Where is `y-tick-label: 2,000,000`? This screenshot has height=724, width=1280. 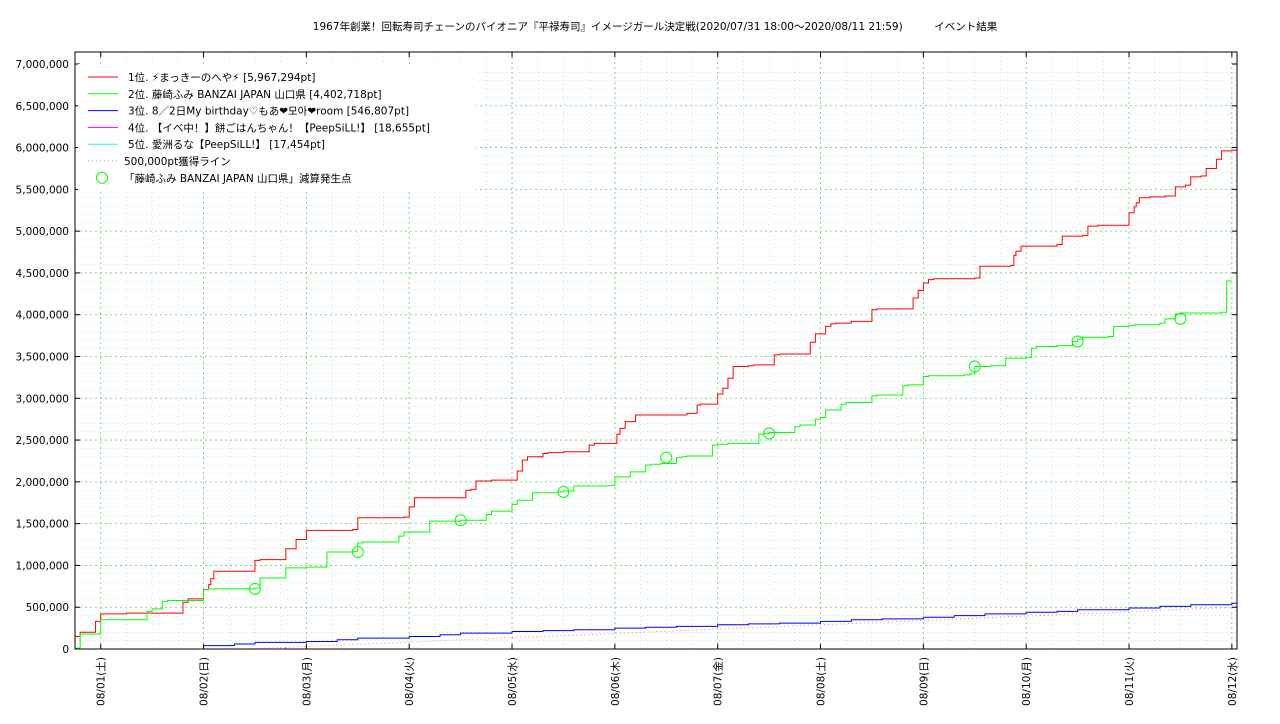
y-tick-label: 2,000,000 is located at coordinates (42, 483).